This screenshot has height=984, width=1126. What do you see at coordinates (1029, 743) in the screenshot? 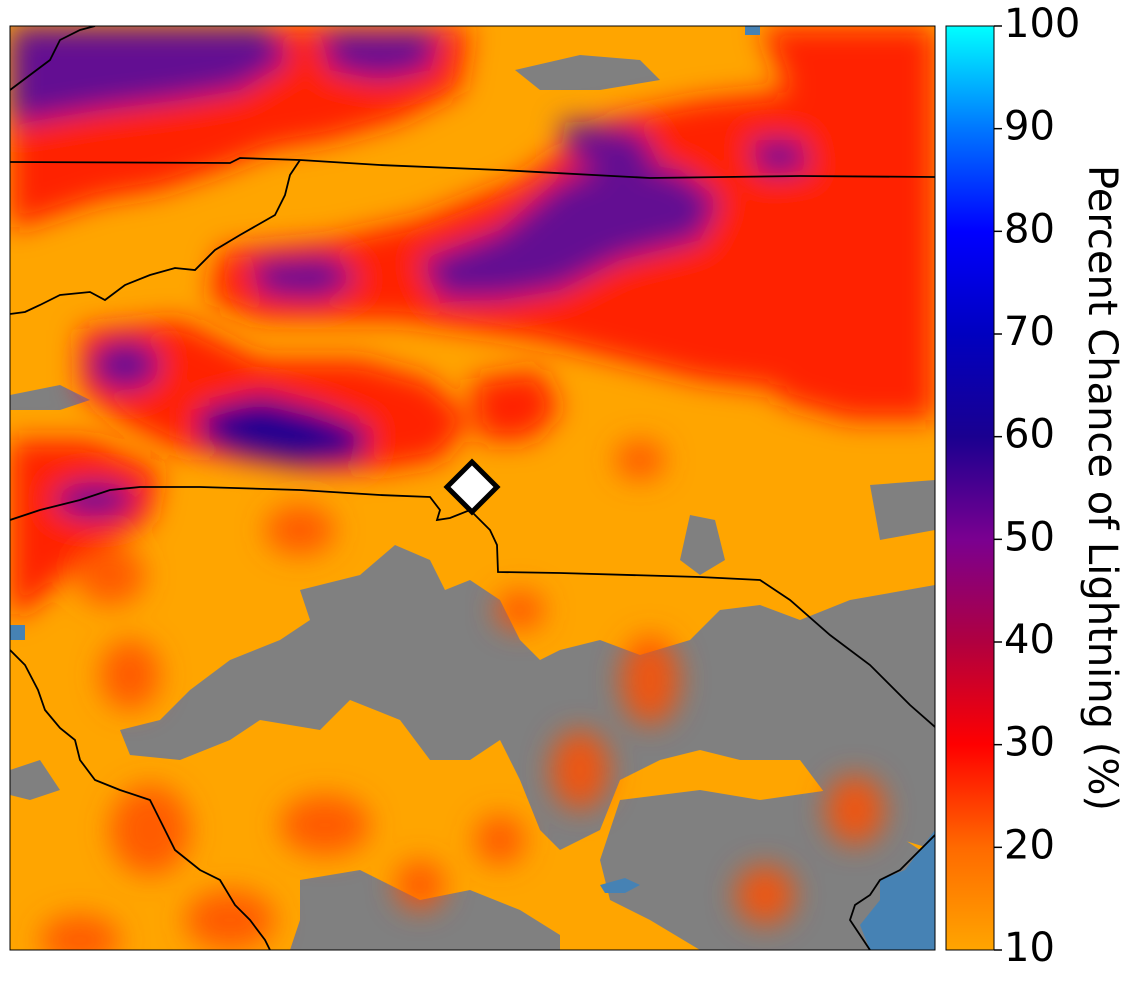
I see `colorbar-tick-label: 30` at bounding box center [1029, 743].